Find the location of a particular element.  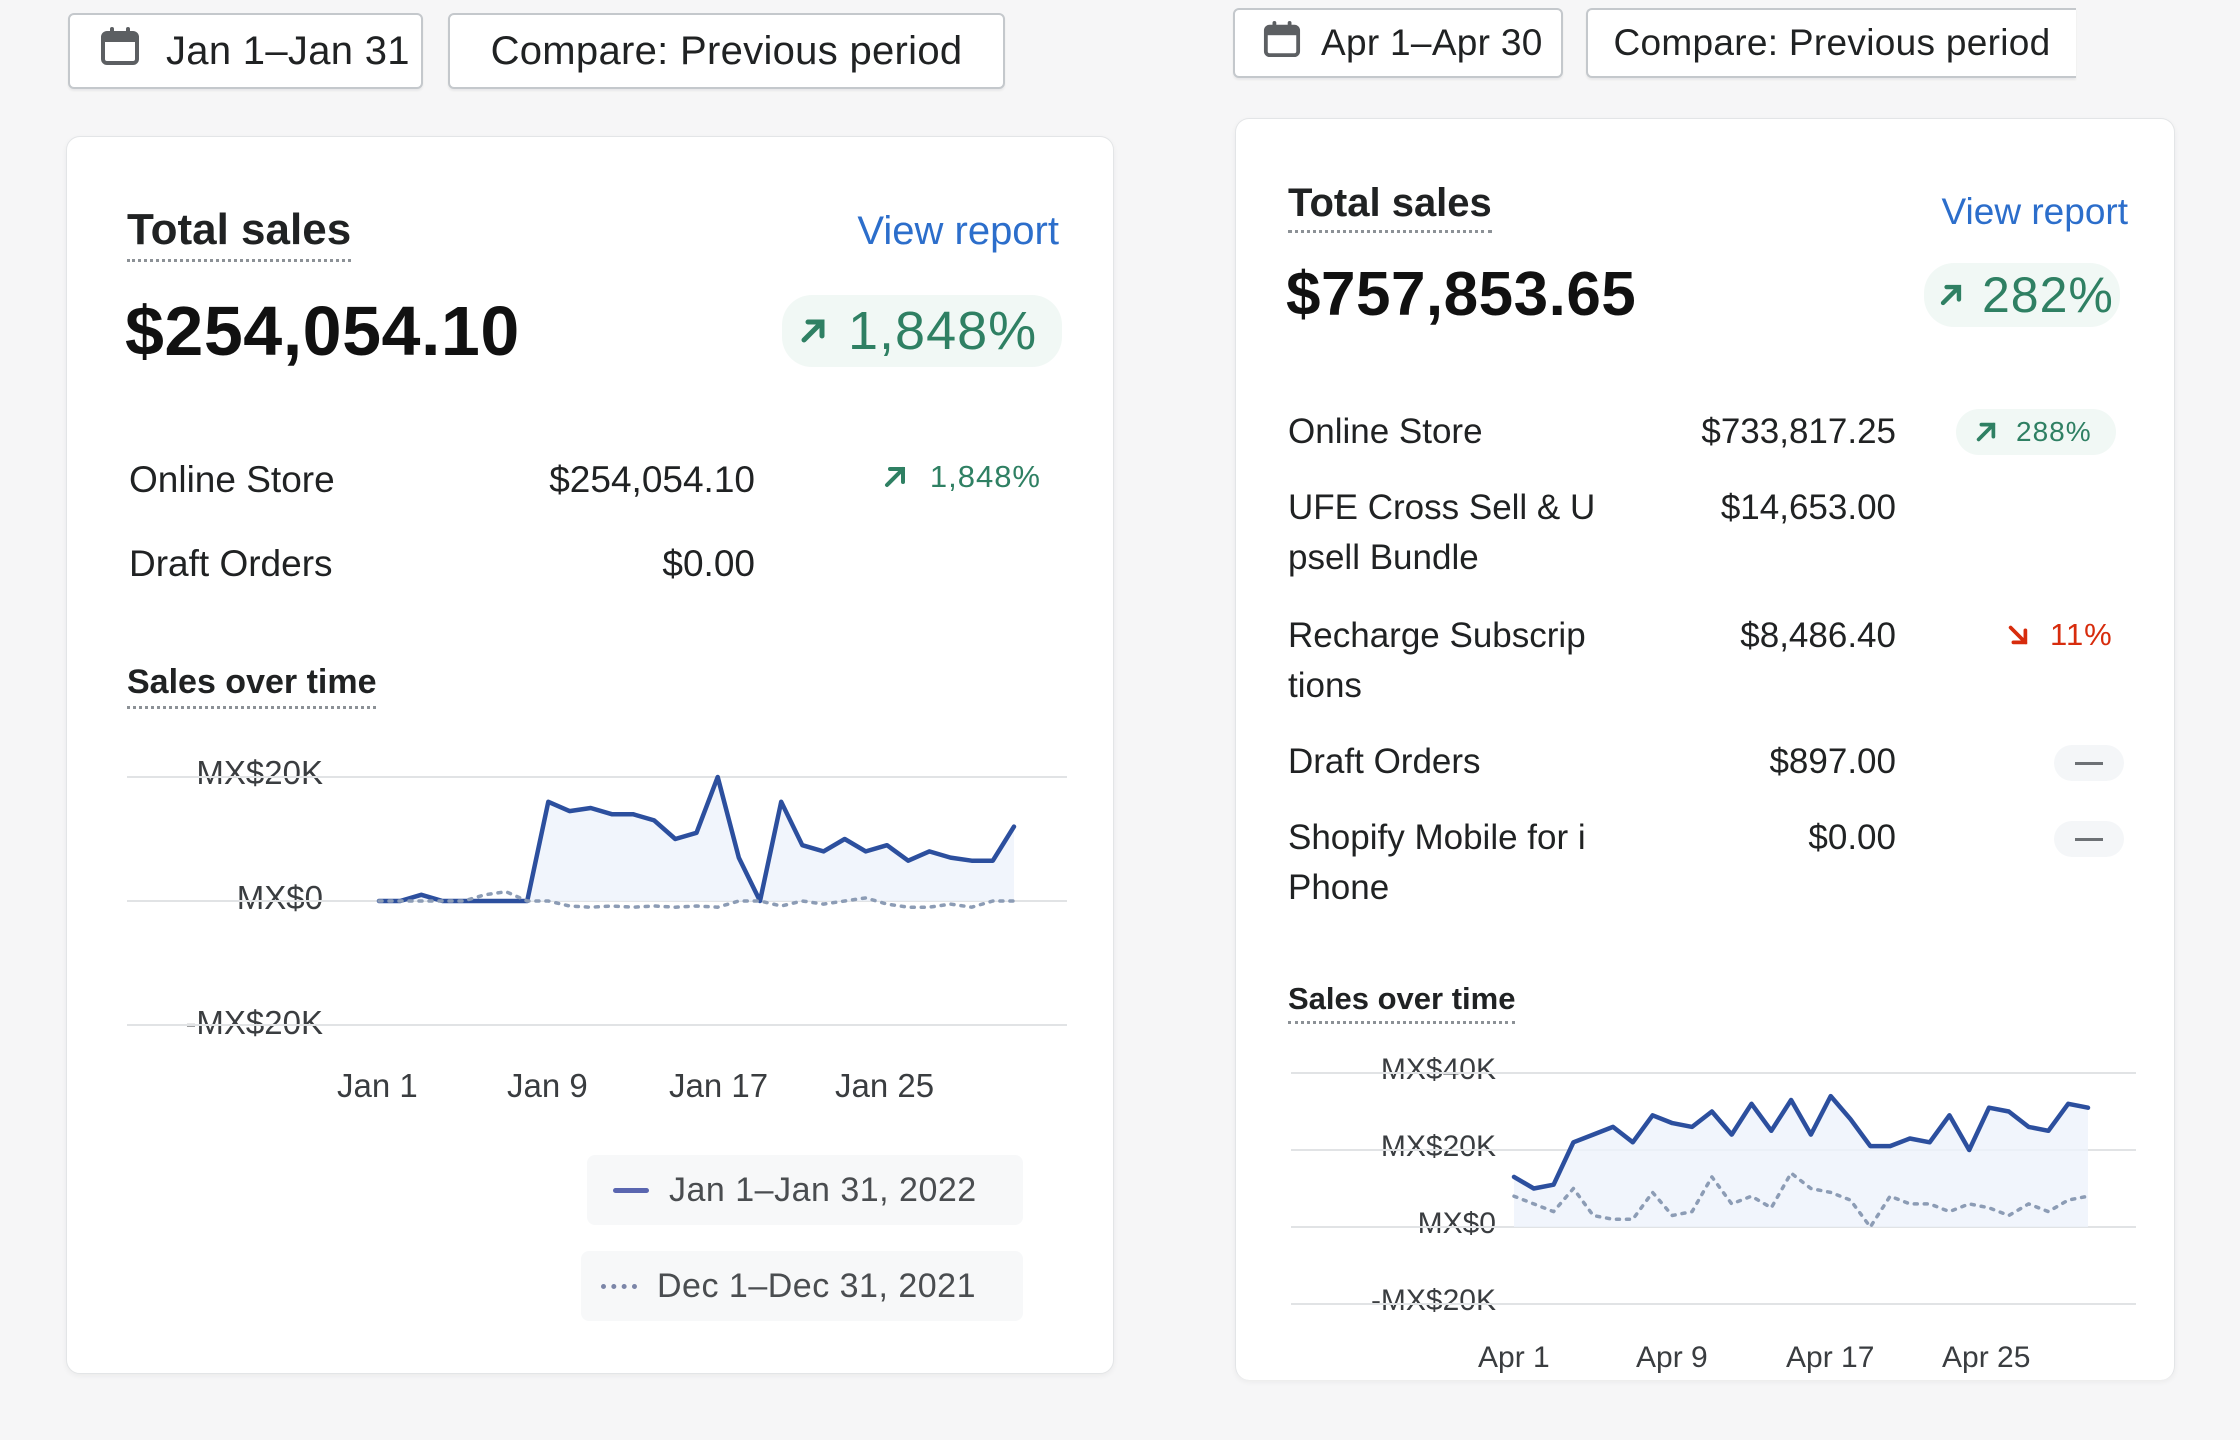

date-range-button: Jan 1–Jan 31 is located at coordinates (245, 51).